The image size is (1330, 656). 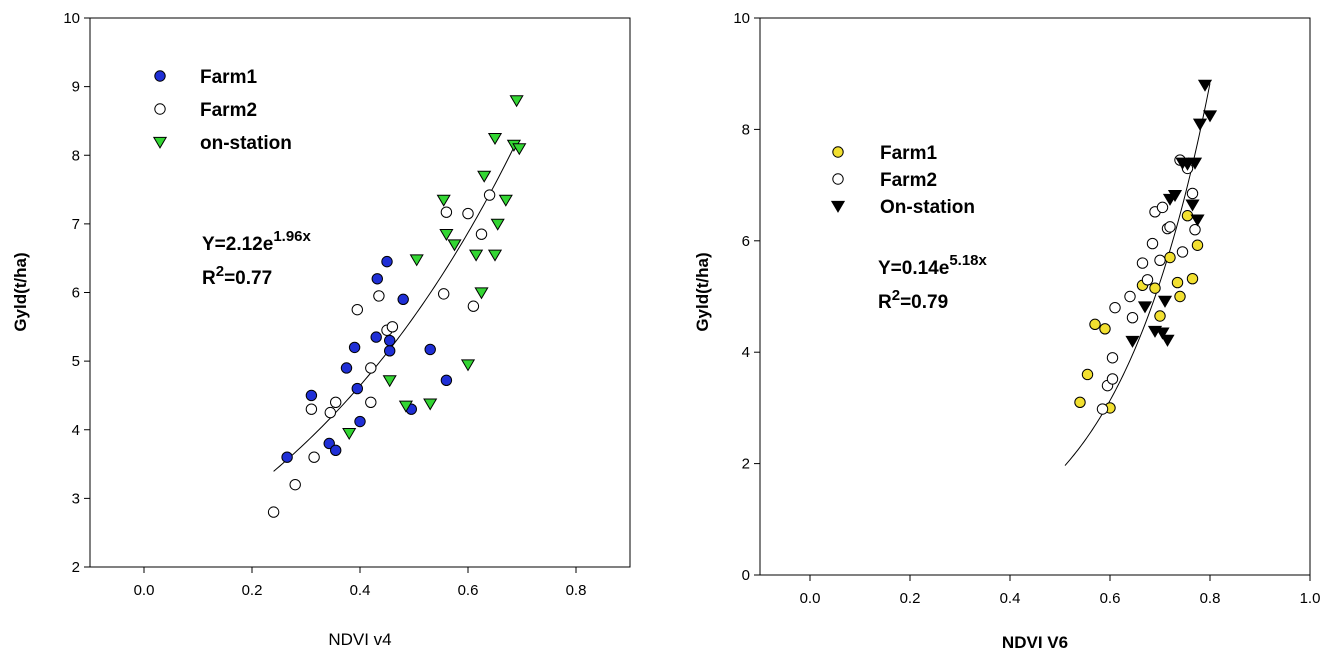 What do you see at coordinates (248, 278) in the screenshot?
I see `r-squared-value: =0.77` at bounding box center [248, 278].